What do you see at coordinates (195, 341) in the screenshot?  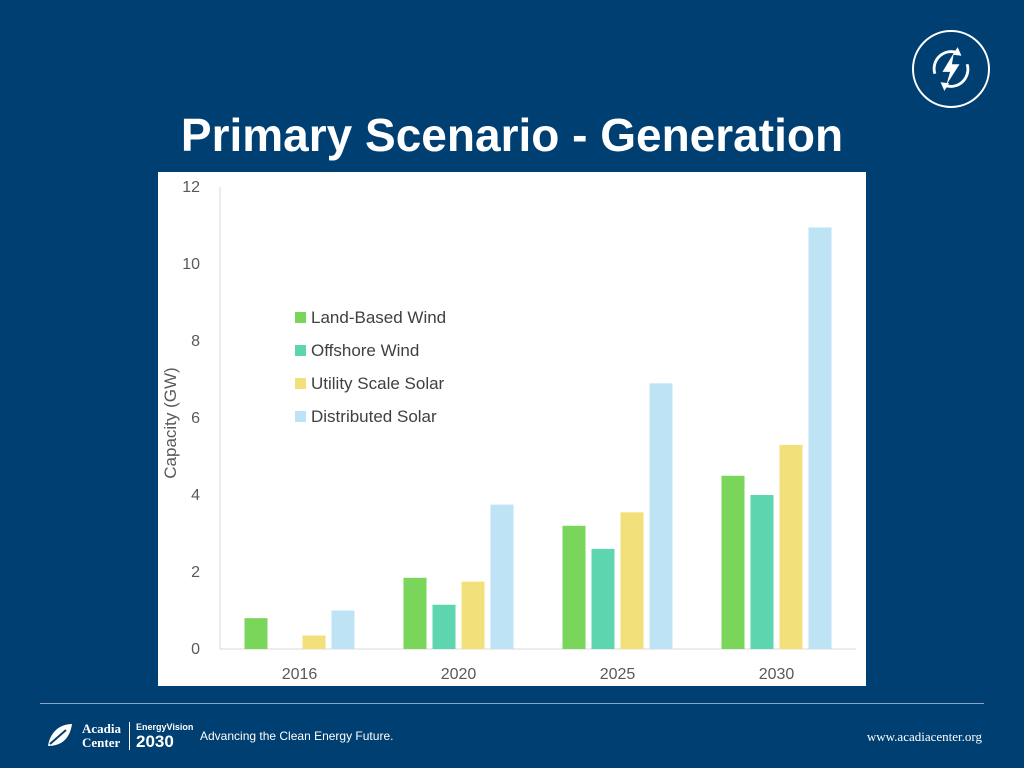 I see `y-tick-label: 8` at bounding box center [195, 341].